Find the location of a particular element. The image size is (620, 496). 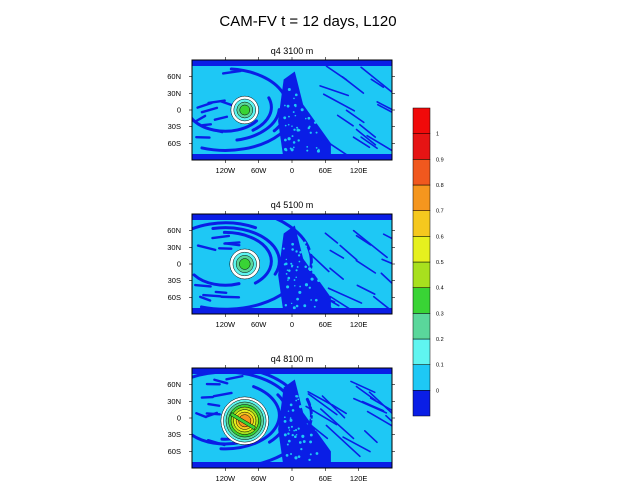

y-tick-label: 60S is located at coordinates (174, 297).